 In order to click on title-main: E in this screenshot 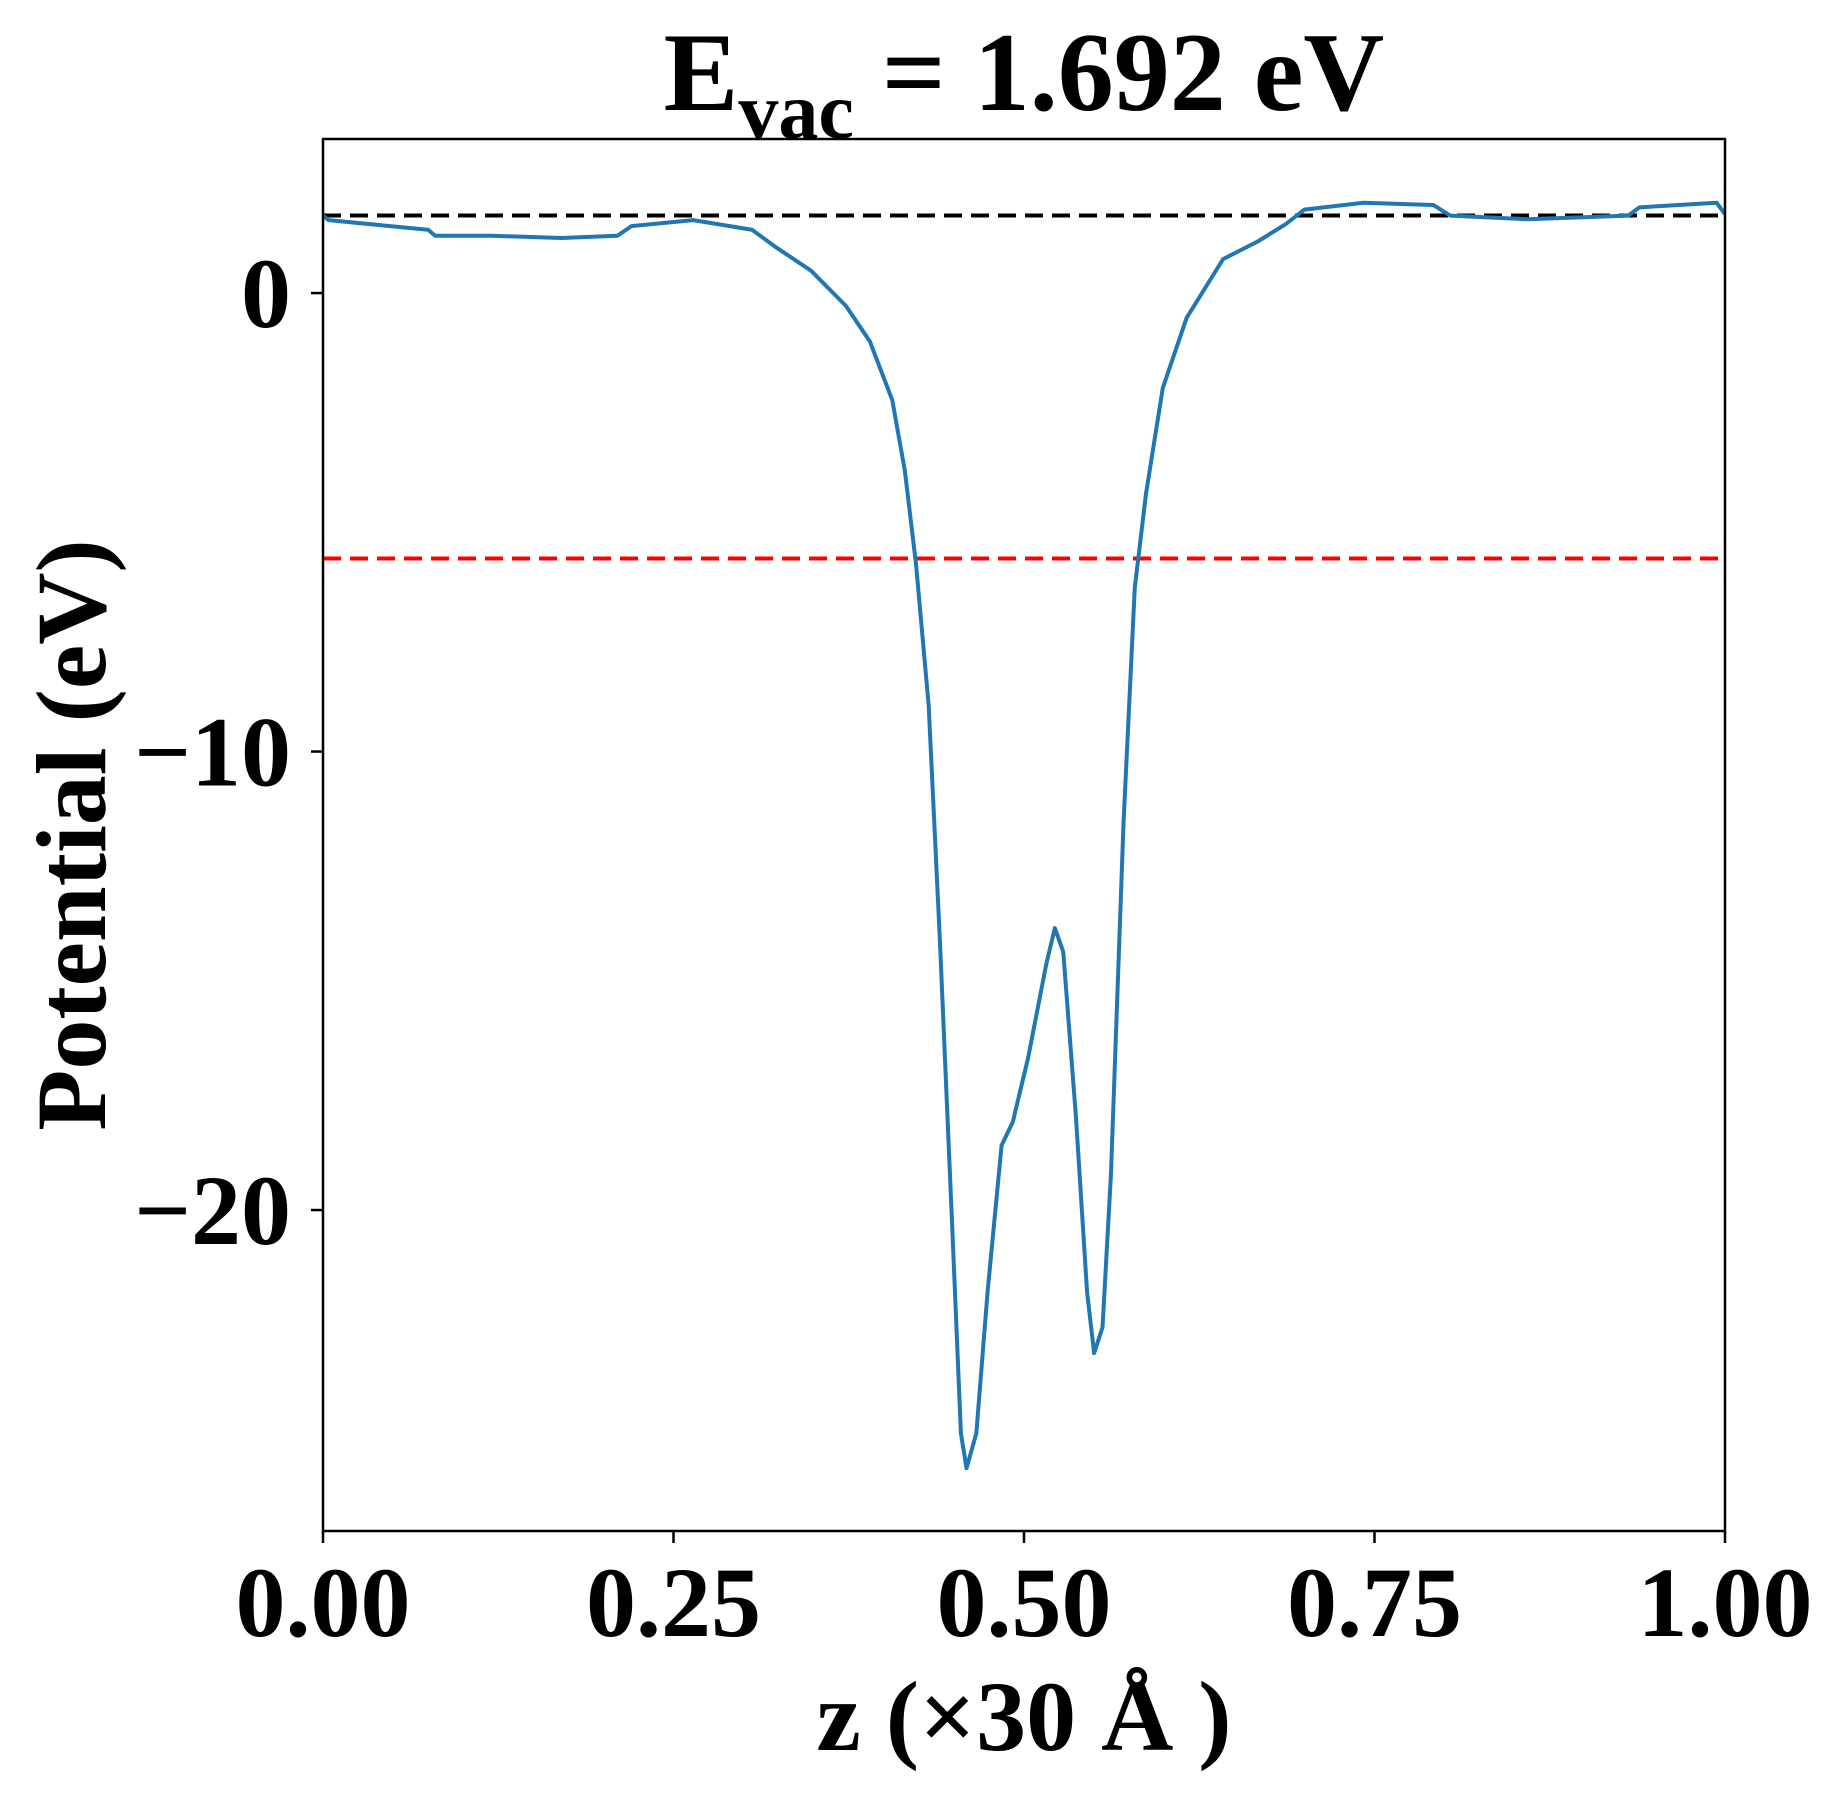, I will do `click(701, 73)`.